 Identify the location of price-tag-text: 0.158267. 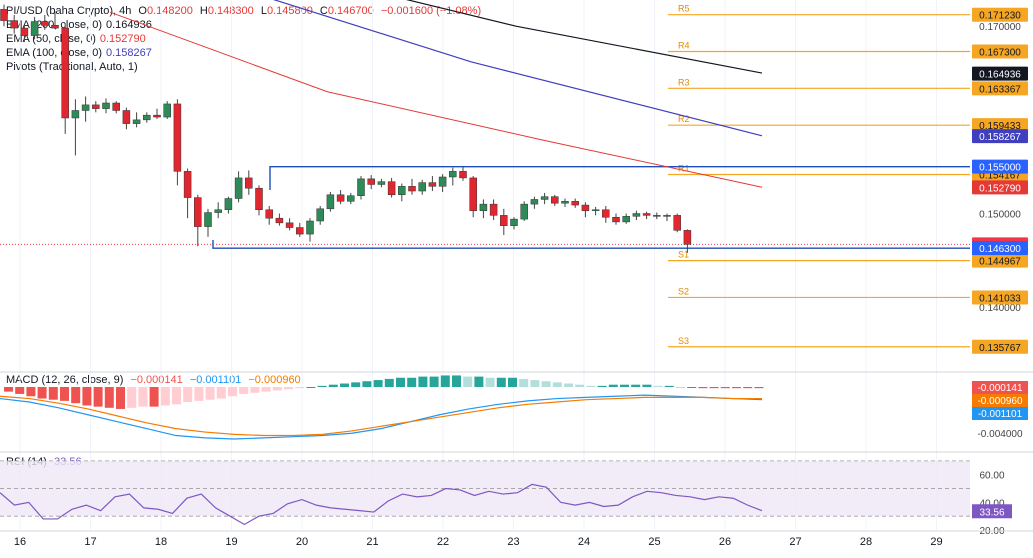
(1000, 137).